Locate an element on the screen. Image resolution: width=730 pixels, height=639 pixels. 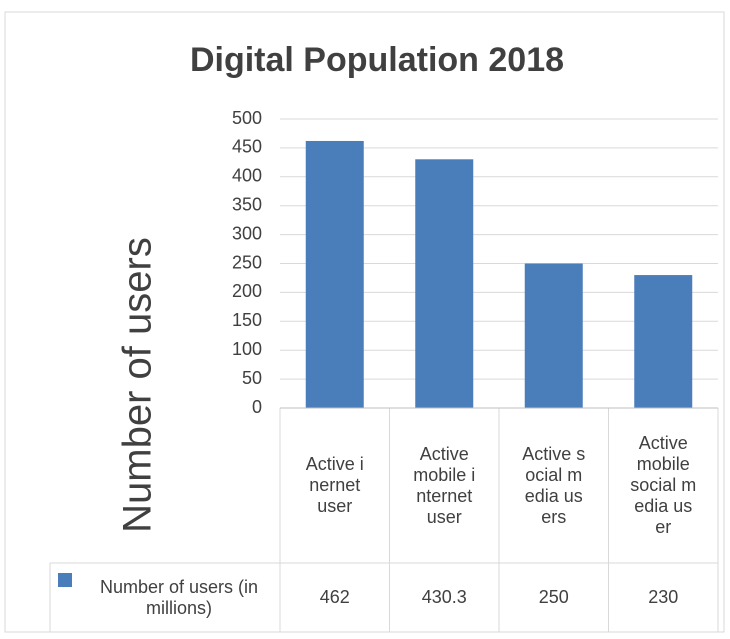
table-value-text: 230 is located at coordinates (663, 597).